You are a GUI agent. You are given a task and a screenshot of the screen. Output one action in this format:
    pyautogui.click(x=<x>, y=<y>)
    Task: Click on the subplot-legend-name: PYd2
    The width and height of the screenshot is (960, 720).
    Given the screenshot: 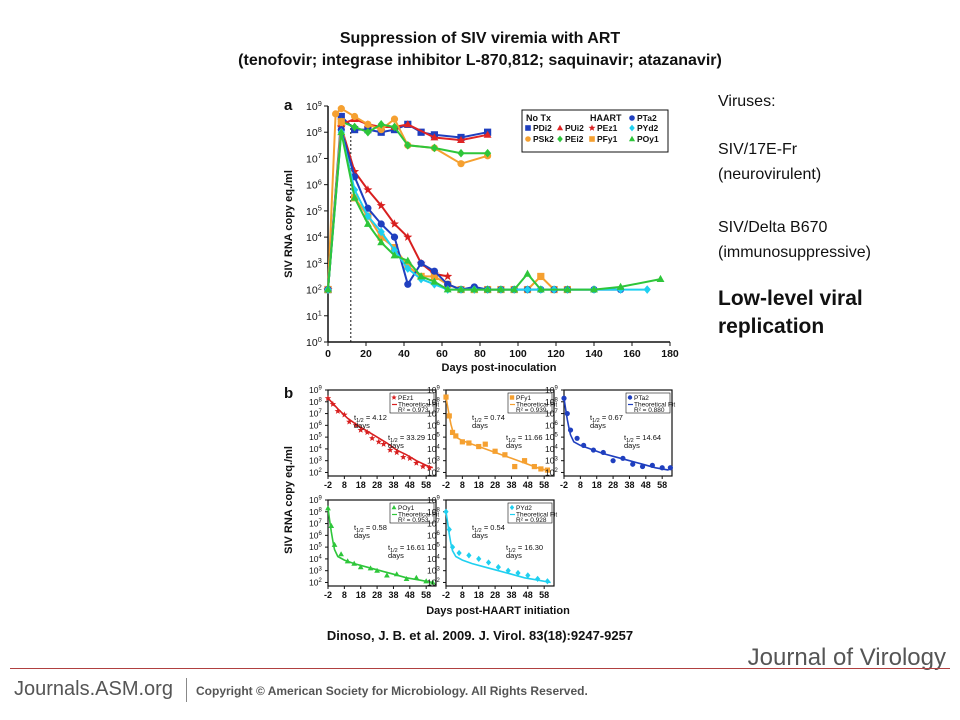 What is the action you would take?
    pyautogui.click(x=524, y=508)
    